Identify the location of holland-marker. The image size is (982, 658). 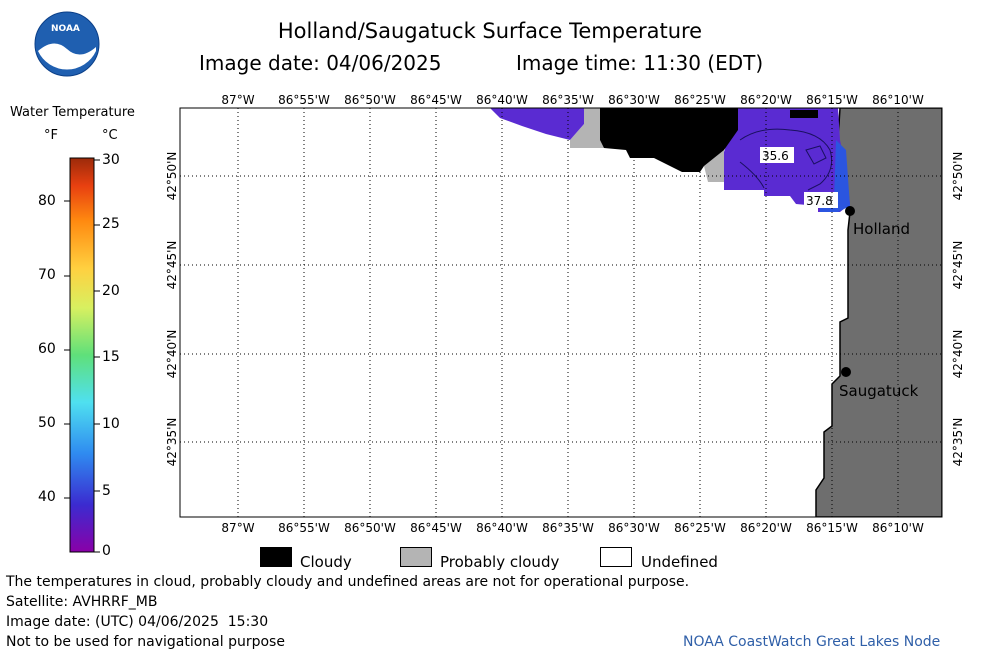
(850, 211).